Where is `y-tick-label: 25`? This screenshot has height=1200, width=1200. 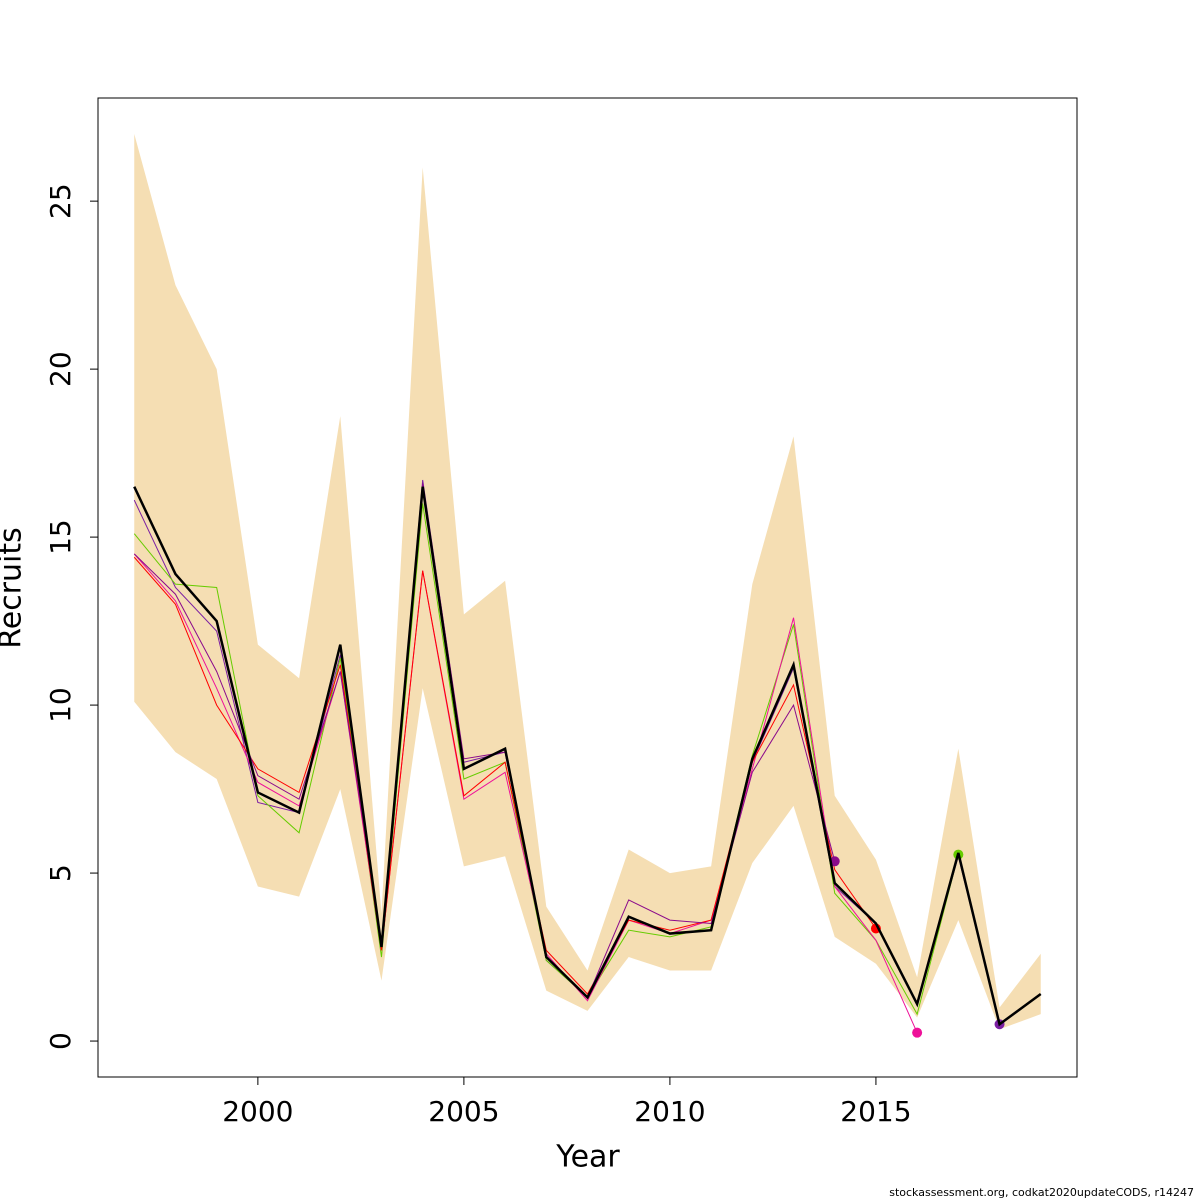
y-tick-label: 25 is located at coordinates (60, 201).